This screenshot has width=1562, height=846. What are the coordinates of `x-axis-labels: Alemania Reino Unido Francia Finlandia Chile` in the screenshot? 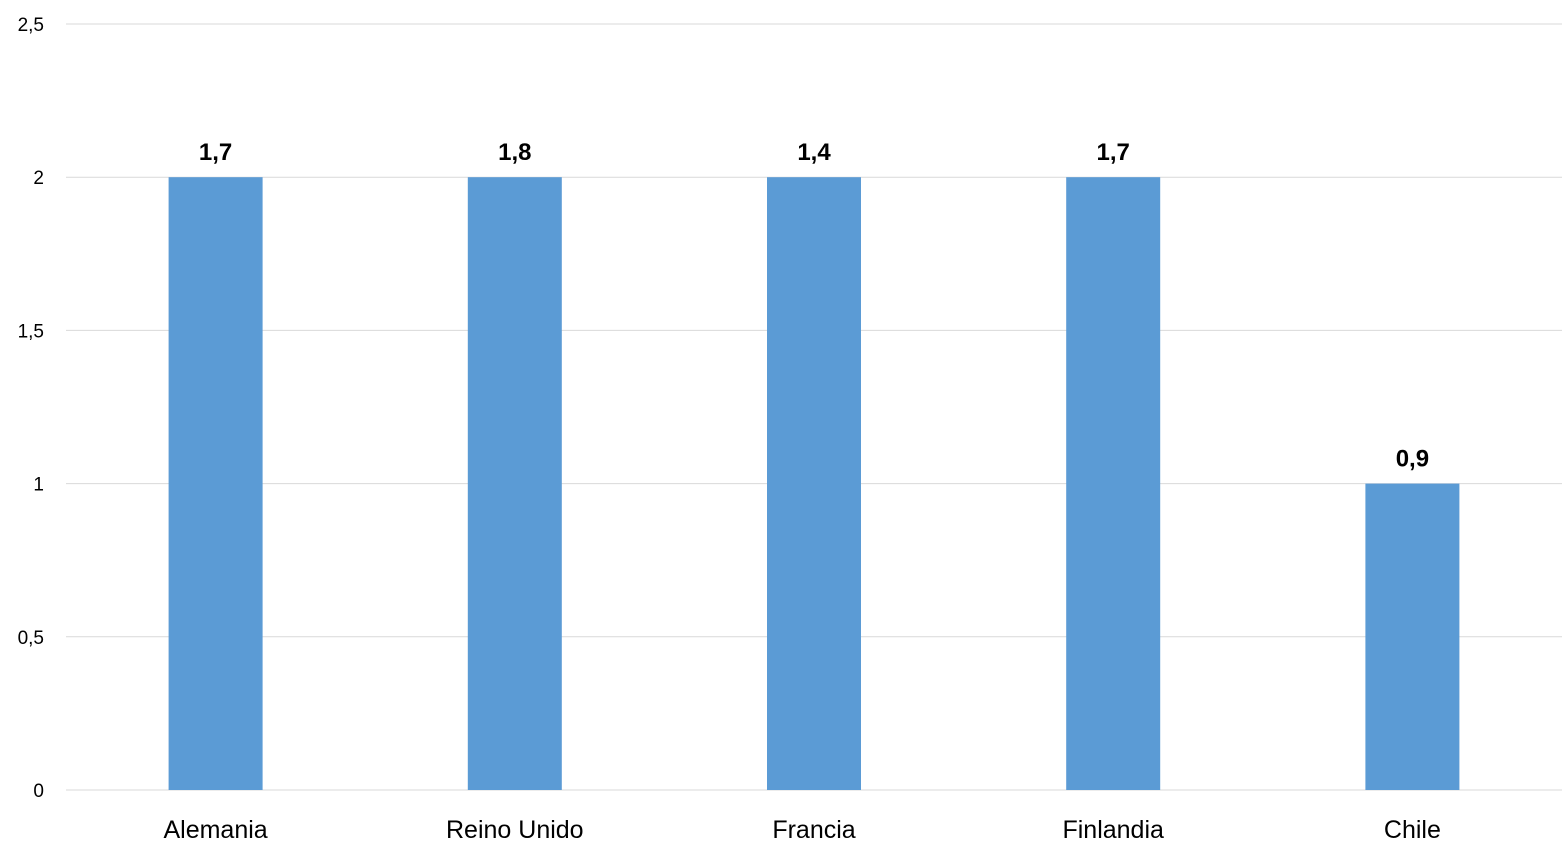 It's located at (801, 830).